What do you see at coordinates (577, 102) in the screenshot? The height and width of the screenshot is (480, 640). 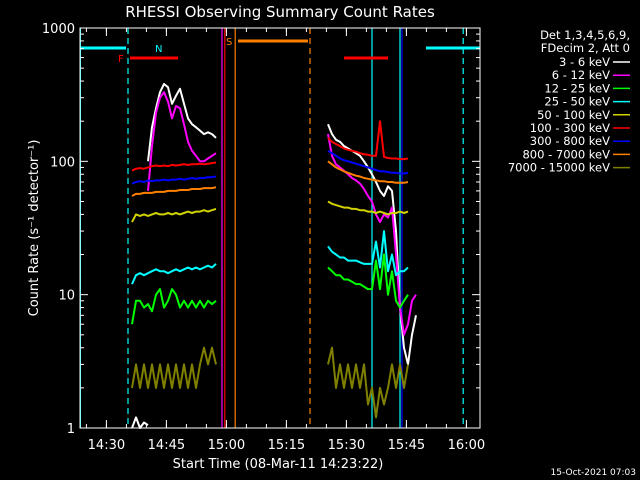 I see `legend-label-3: 25 - 50 keV` at bounding box center [577, 102].